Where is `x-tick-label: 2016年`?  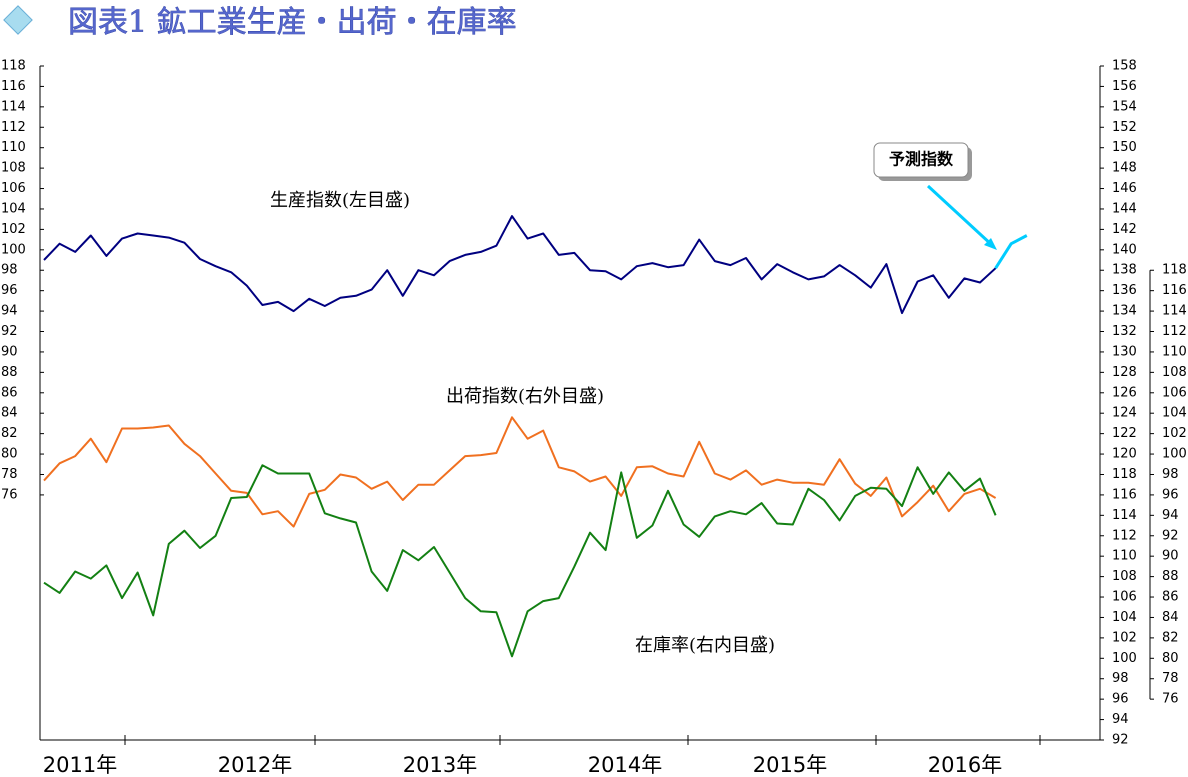 x-tick-label: 2016年 is located at coordinates (965, 765).